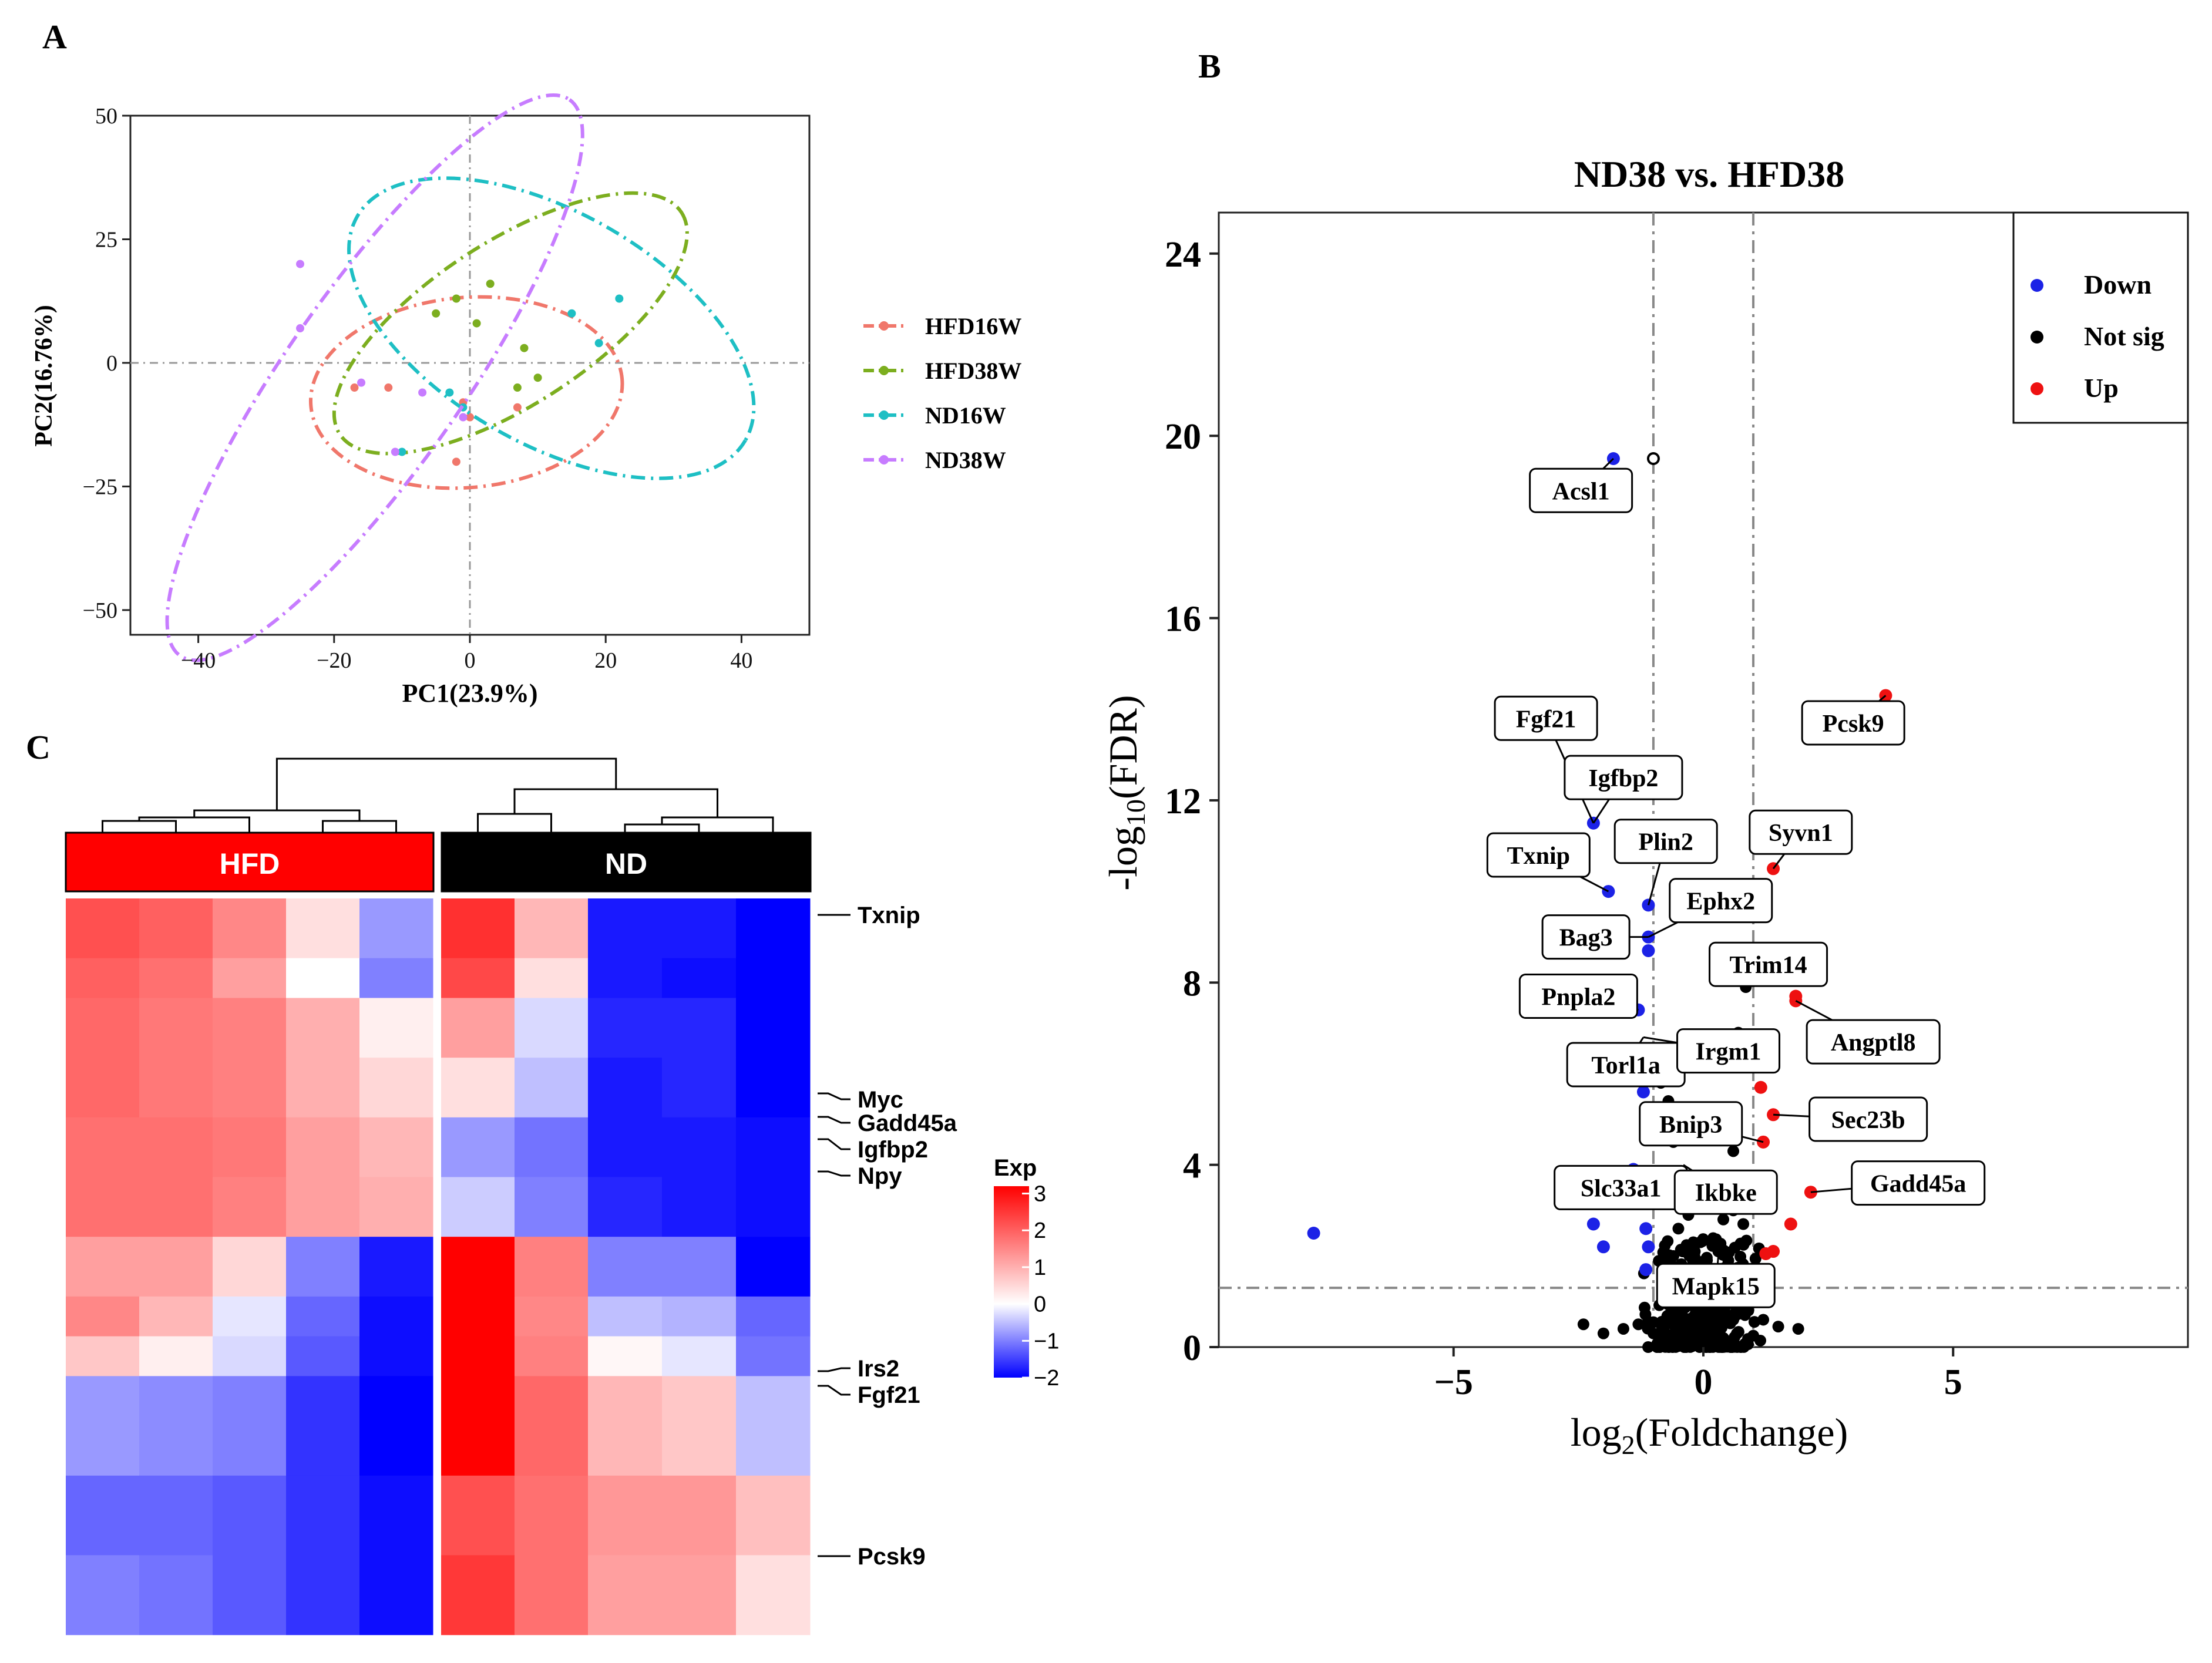  I want to click on heatmap-legend-ticks: 3 2 1 0 −1 −2, so click(1040, 1286).